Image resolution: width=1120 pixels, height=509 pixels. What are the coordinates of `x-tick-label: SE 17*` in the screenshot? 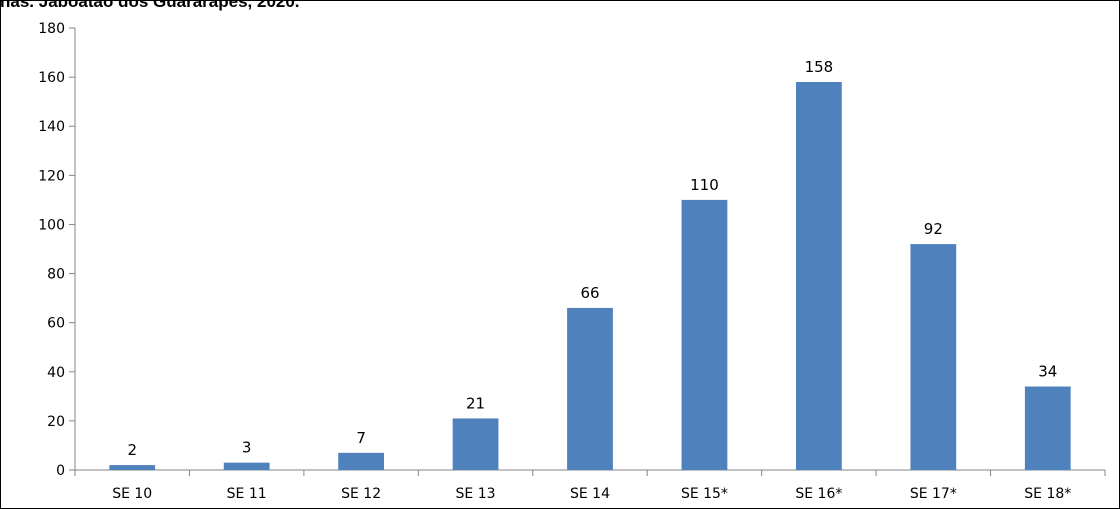 It's located at (933, 494).